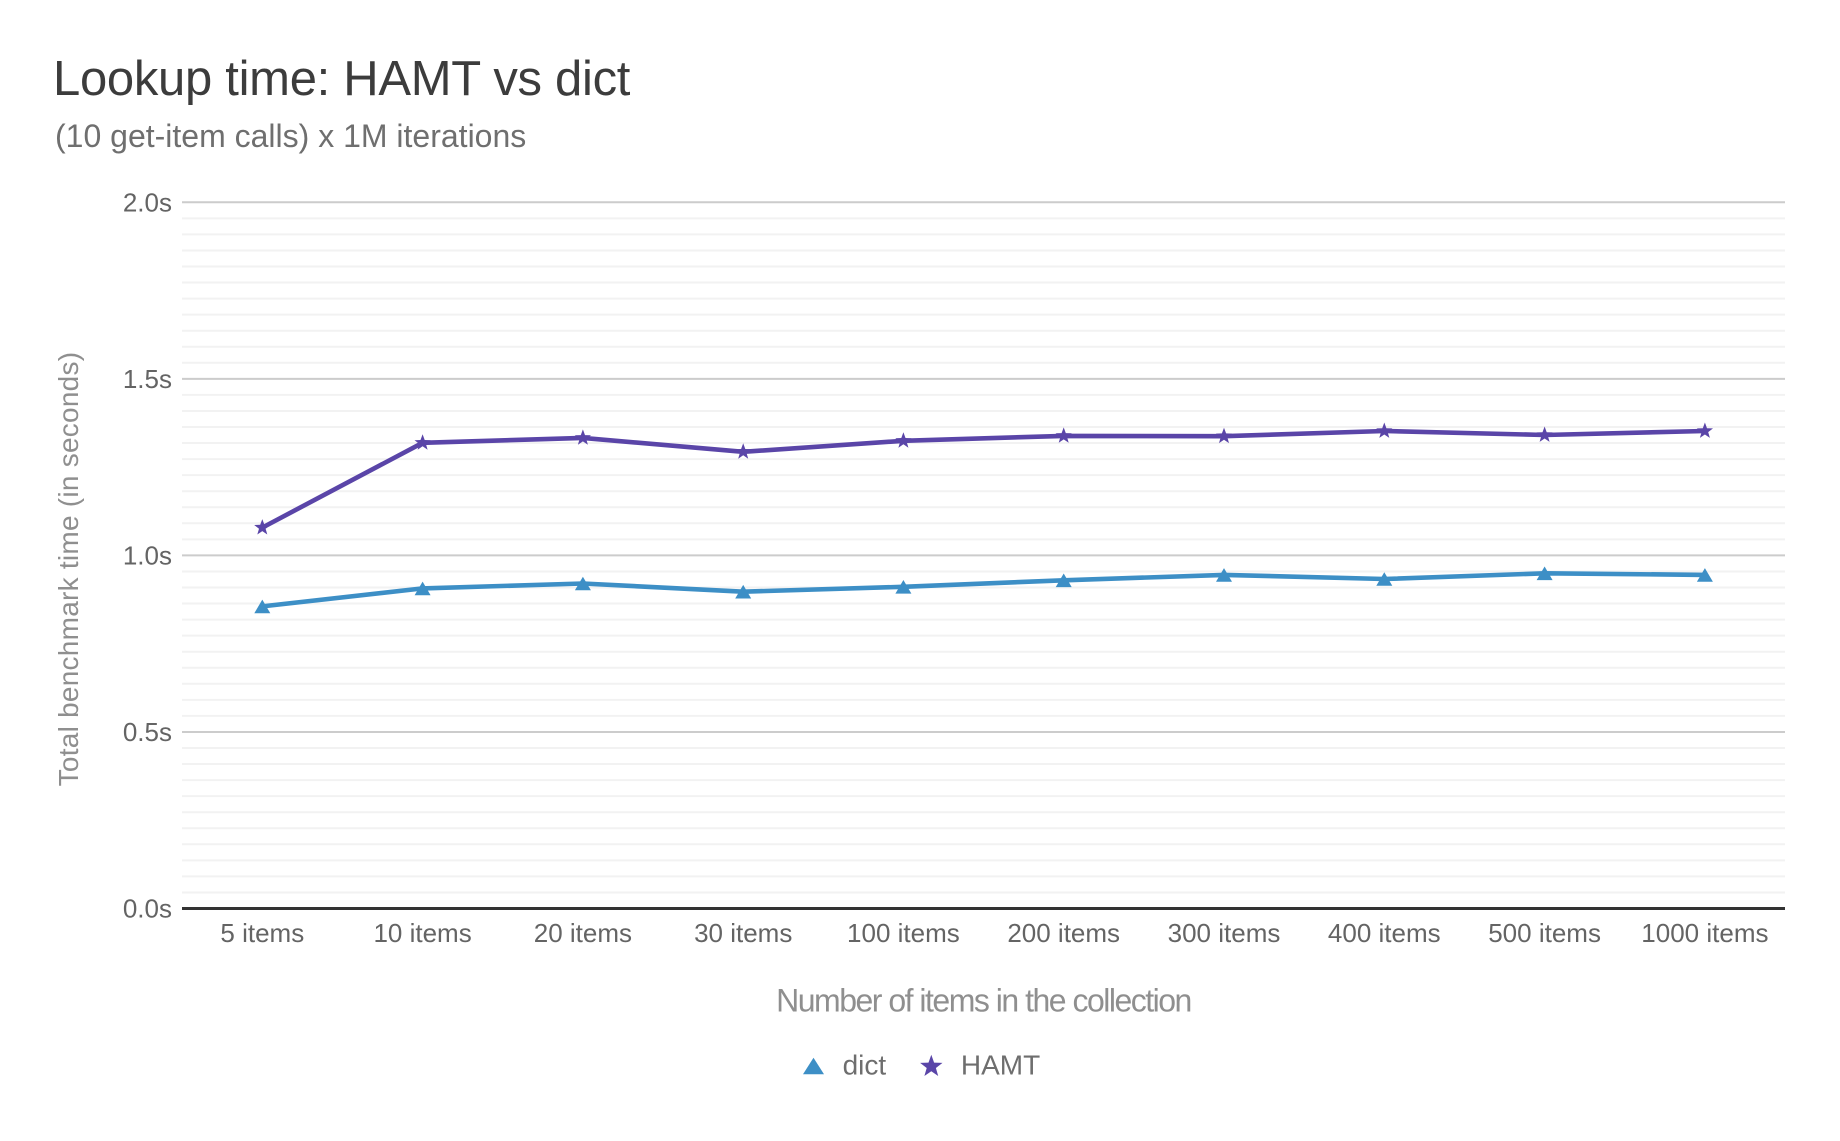 The width and height of the screenshot is (1840, 1141). Describe the element at coordinates (1000, 1064) in the screenshot. I see `svg-text: HAMT` at that location.